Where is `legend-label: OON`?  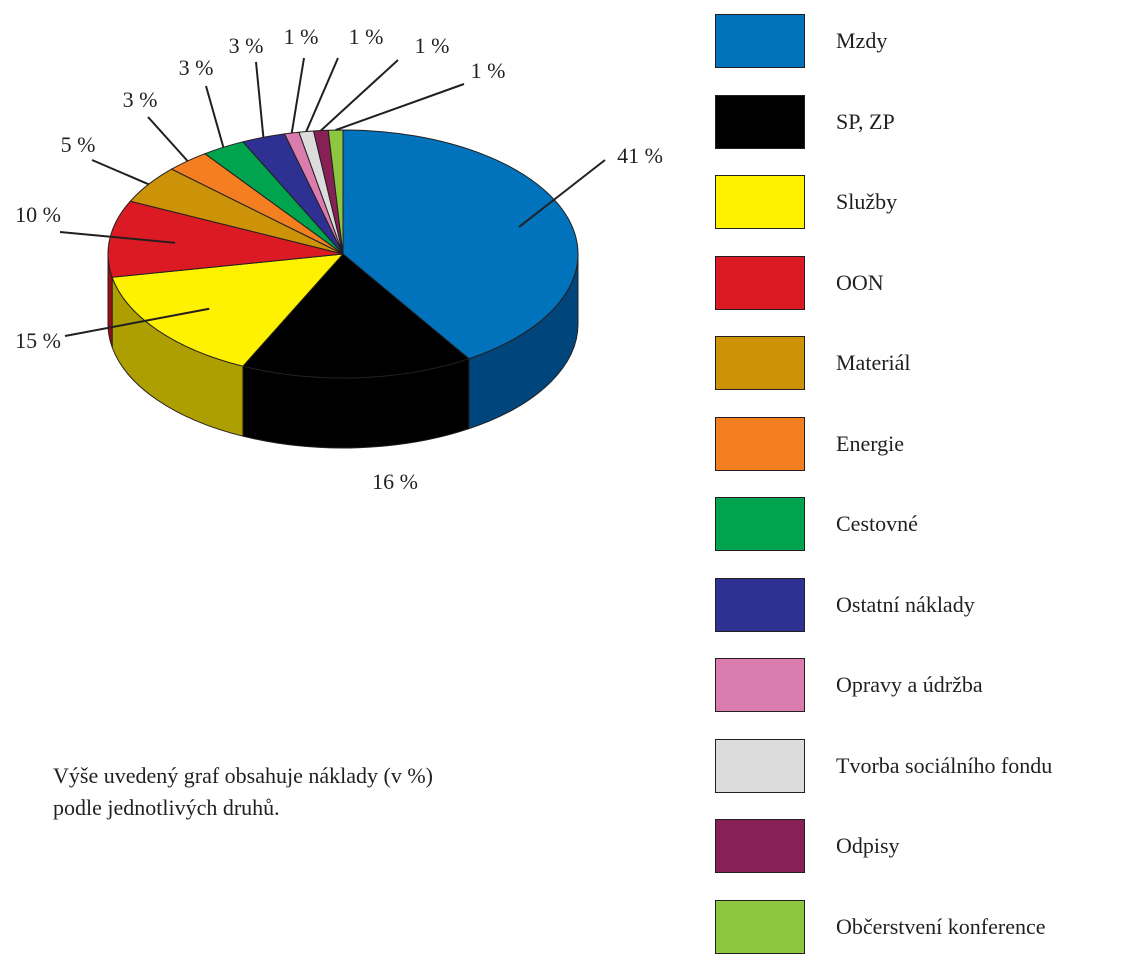
legend-label: OON is located at coordinates (860, 283).